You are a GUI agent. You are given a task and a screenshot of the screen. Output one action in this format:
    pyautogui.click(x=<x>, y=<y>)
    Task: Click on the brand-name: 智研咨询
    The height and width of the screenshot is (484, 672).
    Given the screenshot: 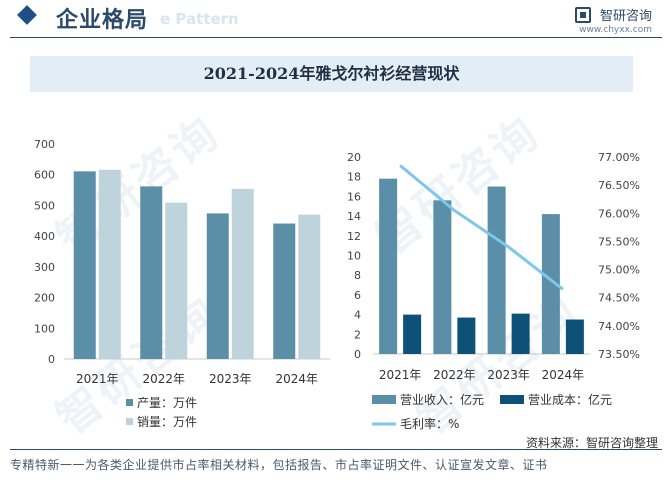 What is the action you would take?
    pyautogui.click(x=625, y=16)
    